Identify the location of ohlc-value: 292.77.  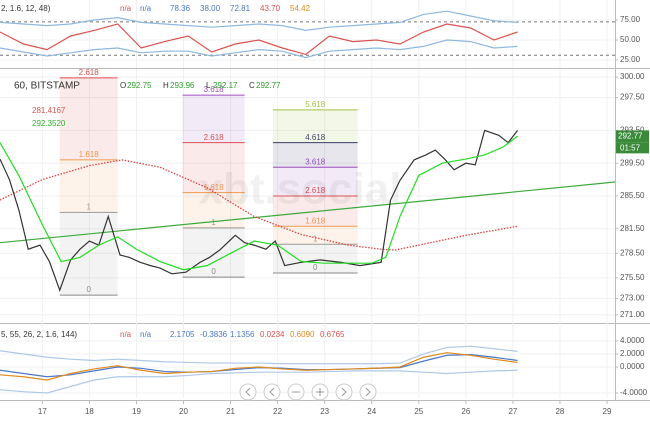
(268, 85).